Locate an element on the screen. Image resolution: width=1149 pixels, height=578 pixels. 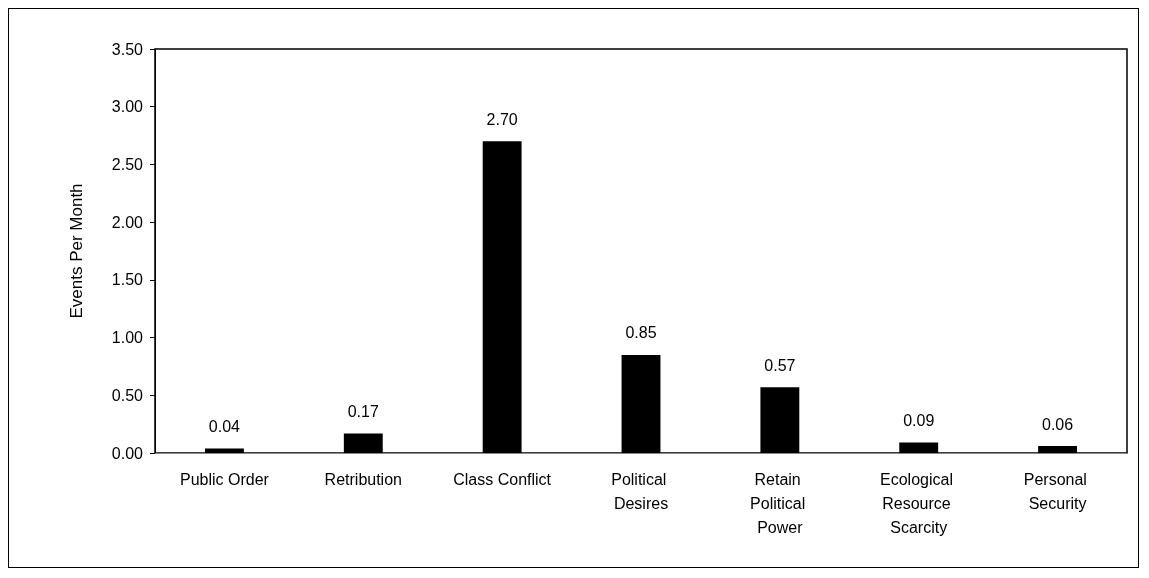
y-tick-label: 3.00 is located at coordinates (127, 107).